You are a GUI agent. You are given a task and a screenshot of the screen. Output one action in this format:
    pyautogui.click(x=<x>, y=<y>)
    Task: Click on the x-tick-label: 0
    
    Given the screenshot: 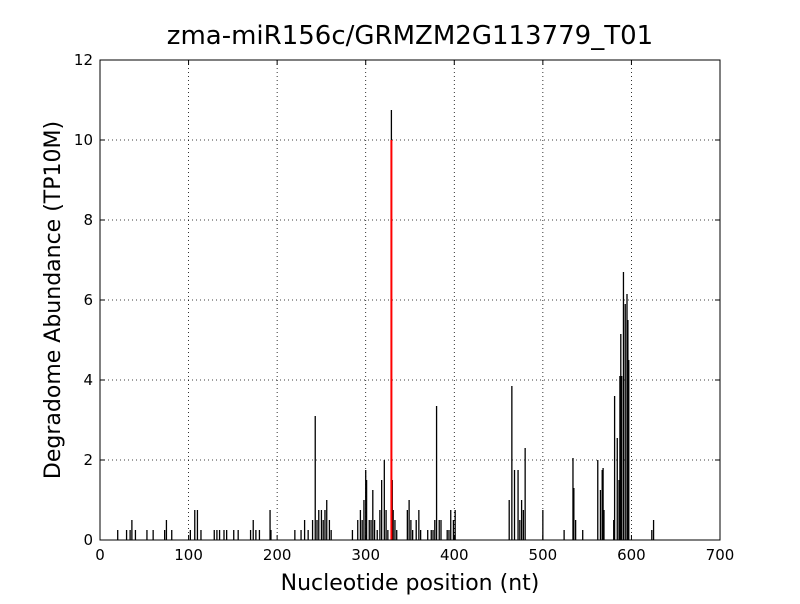 What is the action you would take?
    pyautogui.click(x=100, y=555)
    